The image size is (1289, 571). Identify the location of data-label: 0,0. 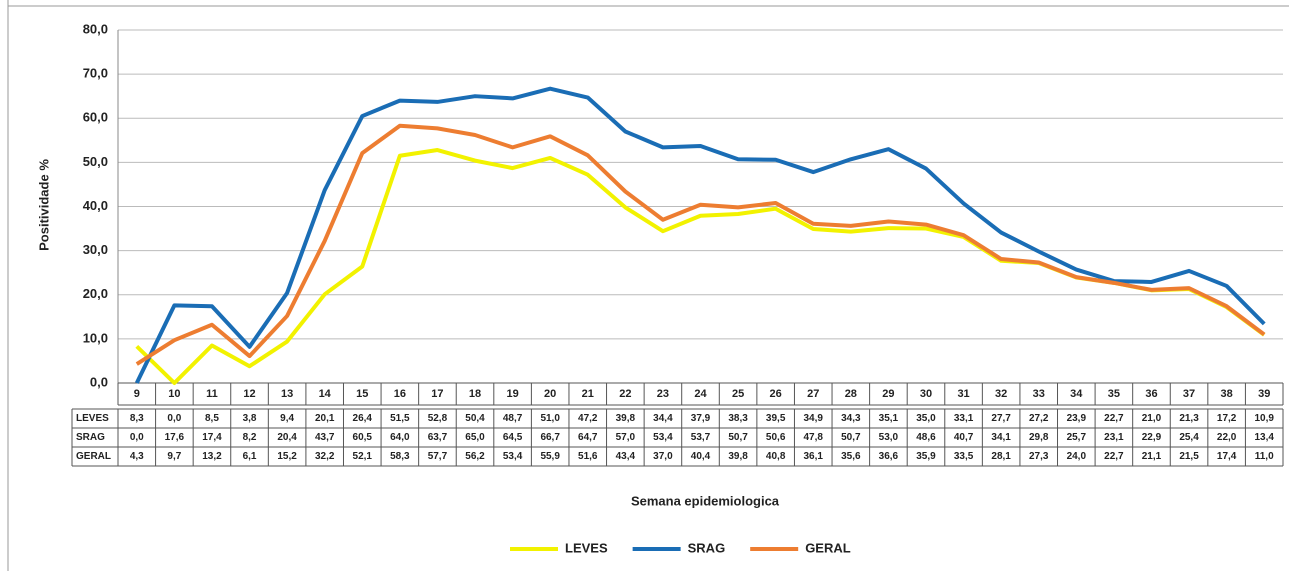
(174, 418).